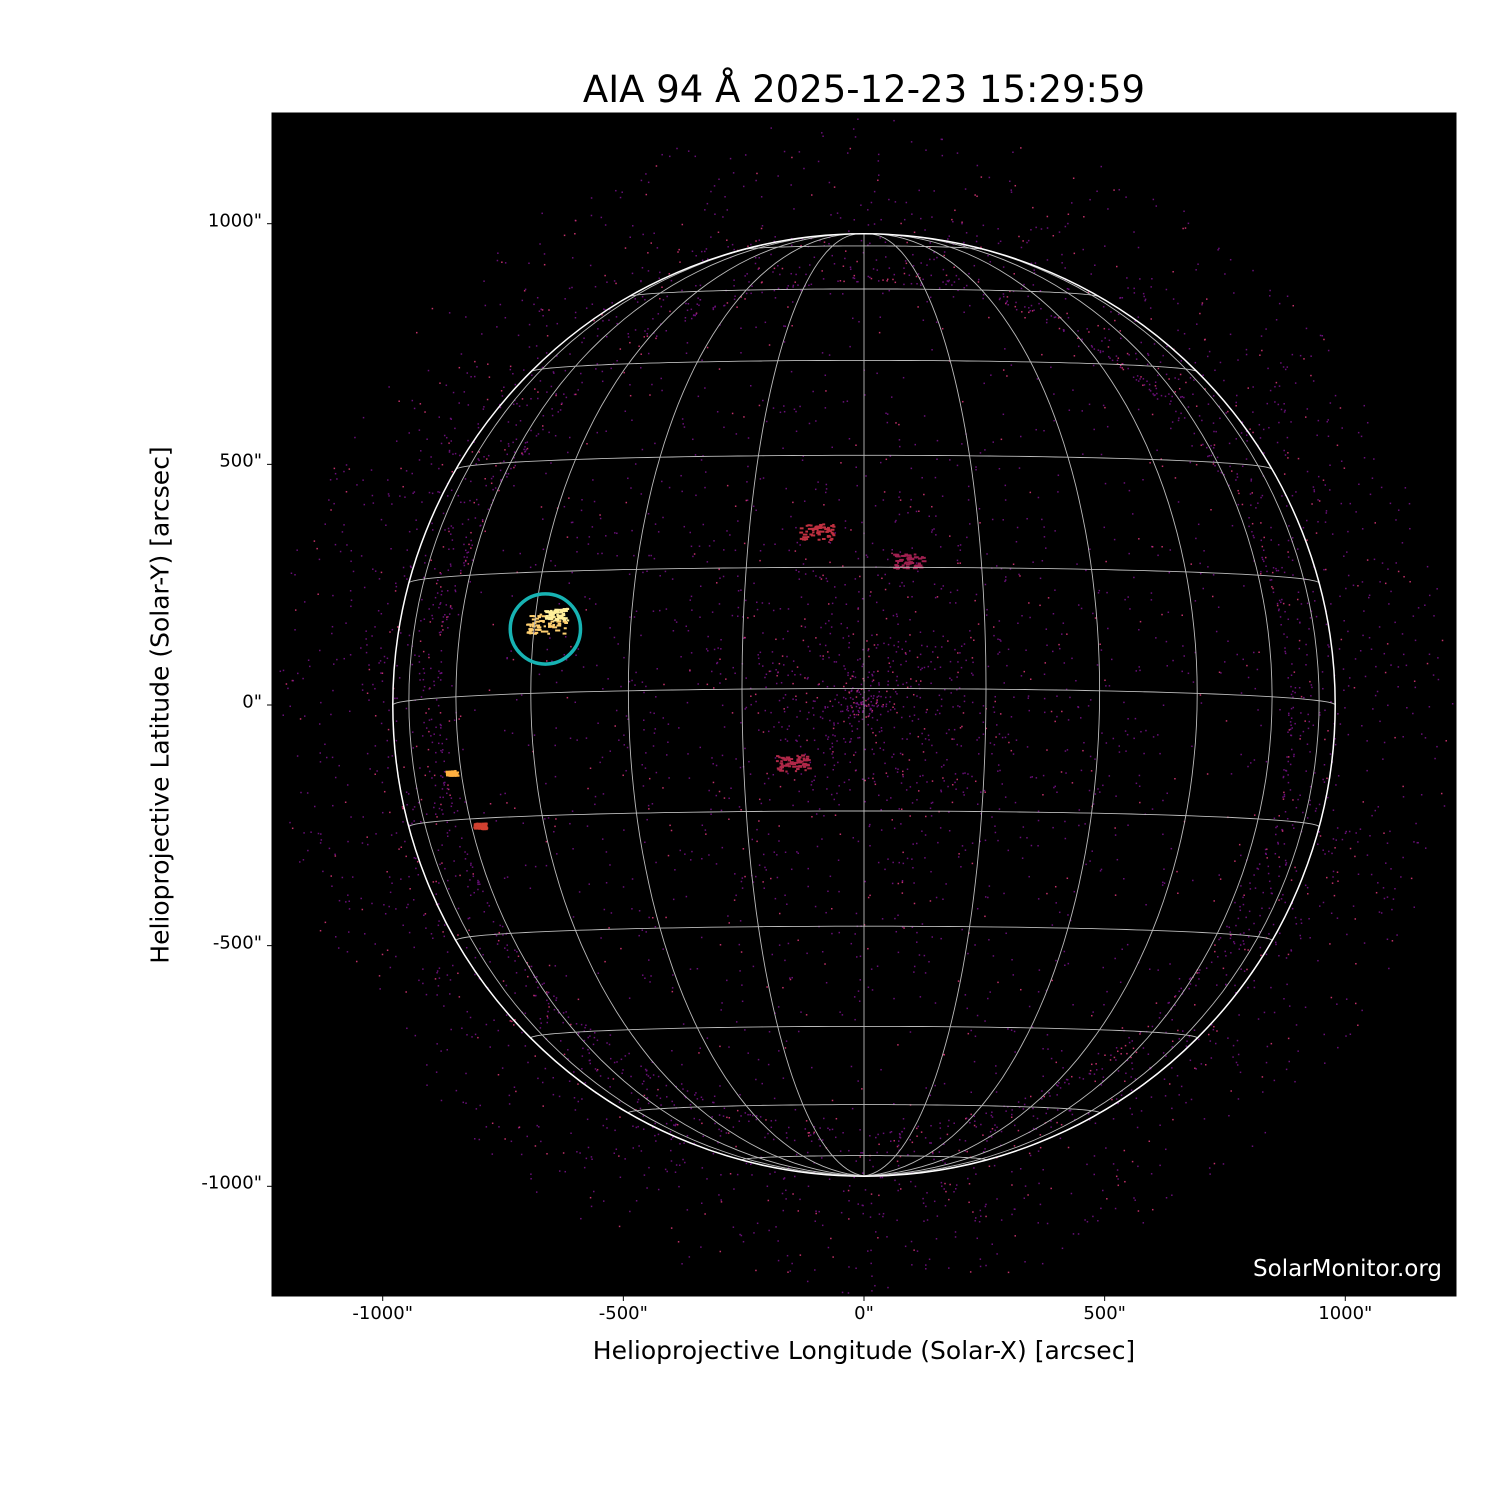 This screenshot has height=1500, width=1500. I want to click on x-tick-label: -500", so click(623, 1313).